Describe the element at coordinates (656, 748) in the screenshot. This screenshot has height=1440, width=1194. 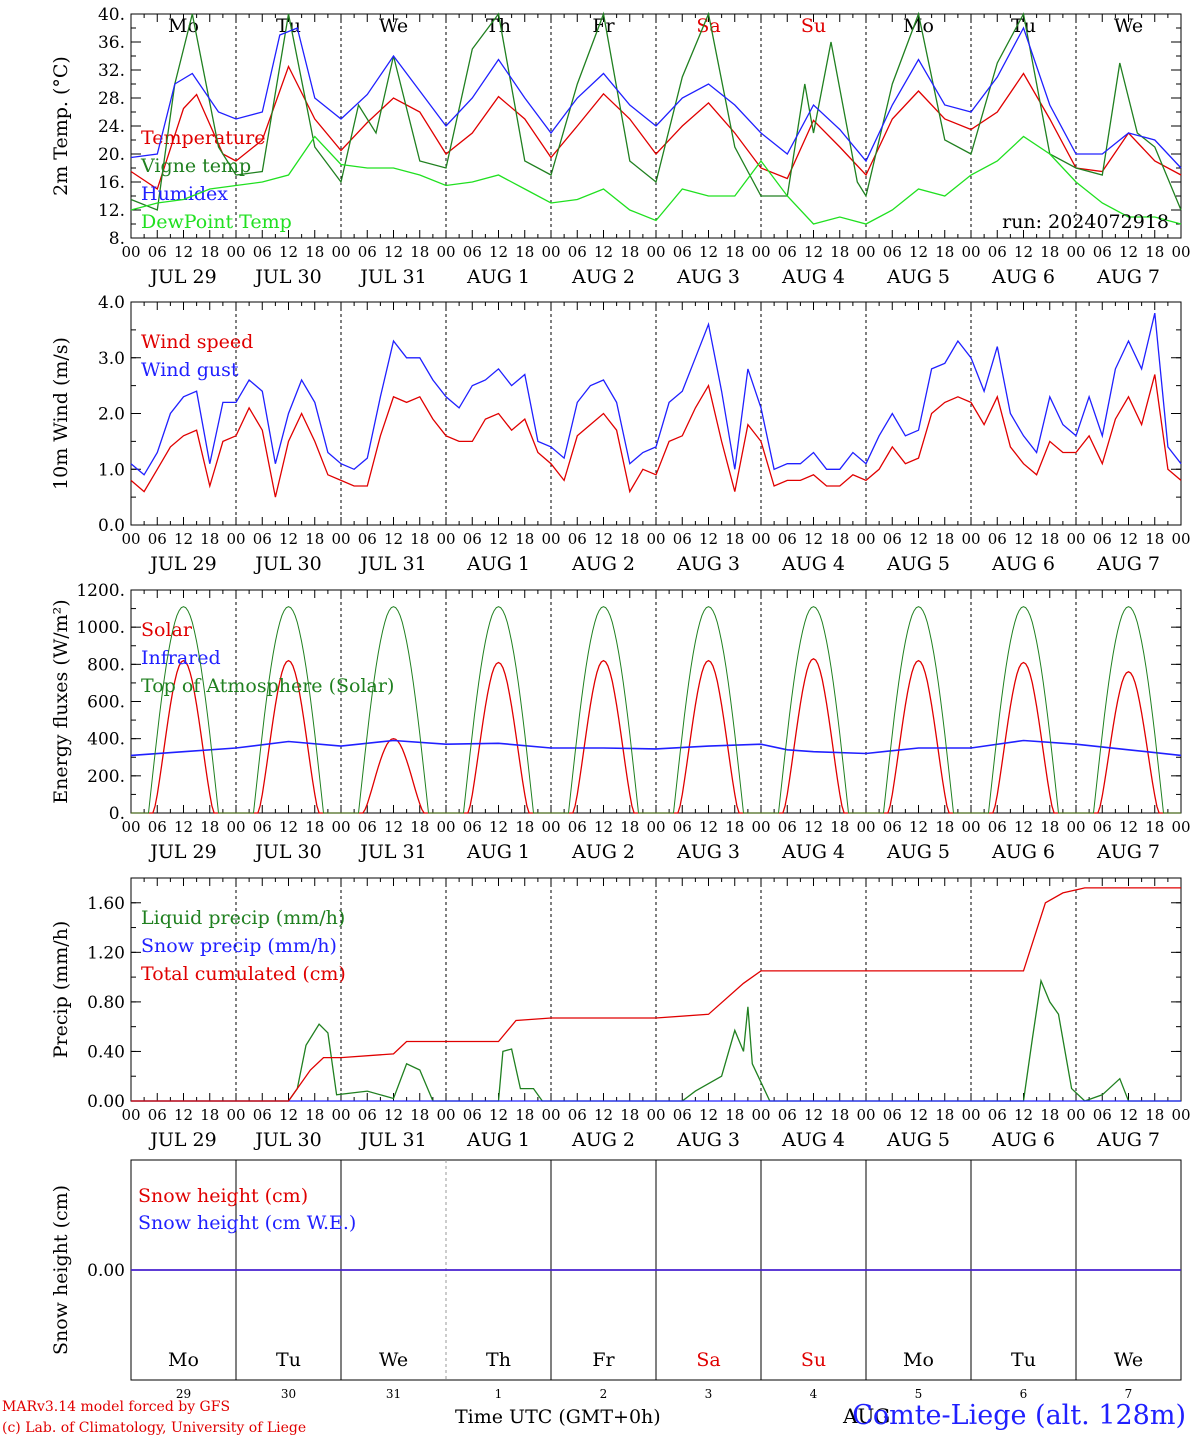
I see `series-infrared` at that location.